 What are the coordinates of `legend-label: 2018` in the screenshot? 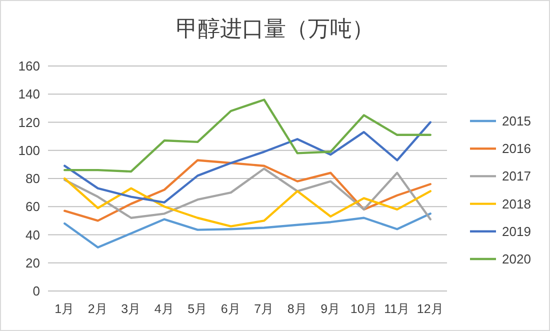 It's located at (516, 204).